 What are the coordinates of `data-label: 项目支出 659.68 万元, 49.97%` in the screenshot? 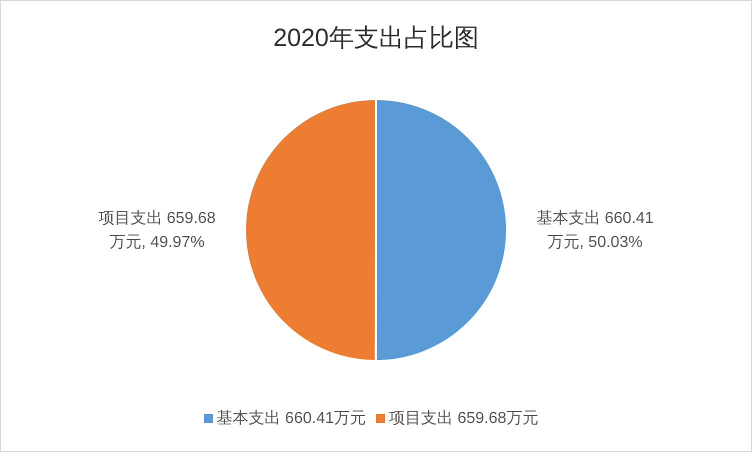 It's located at (157, 229).